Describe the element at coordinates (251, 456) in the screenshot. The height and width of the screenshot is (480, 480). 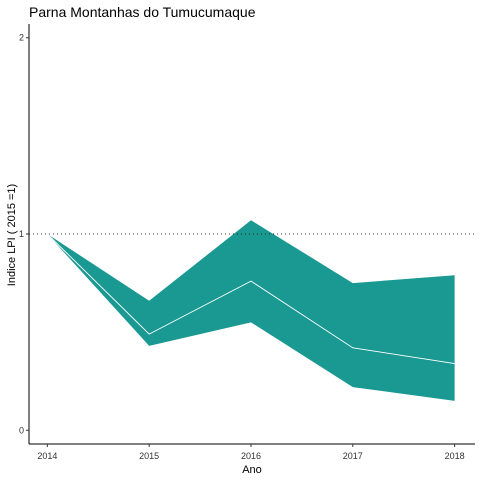
I see `x-tick-label: 2016` at that location.